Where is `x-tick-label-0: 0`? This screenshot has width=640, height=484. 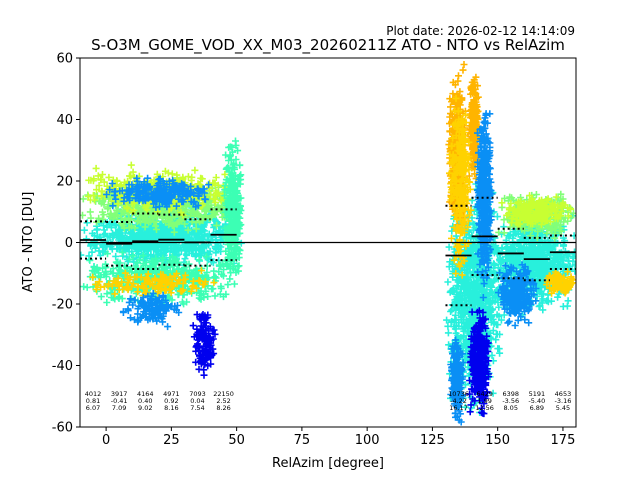
x-tick-label-0: 0 is located at coordinates (106, 440).